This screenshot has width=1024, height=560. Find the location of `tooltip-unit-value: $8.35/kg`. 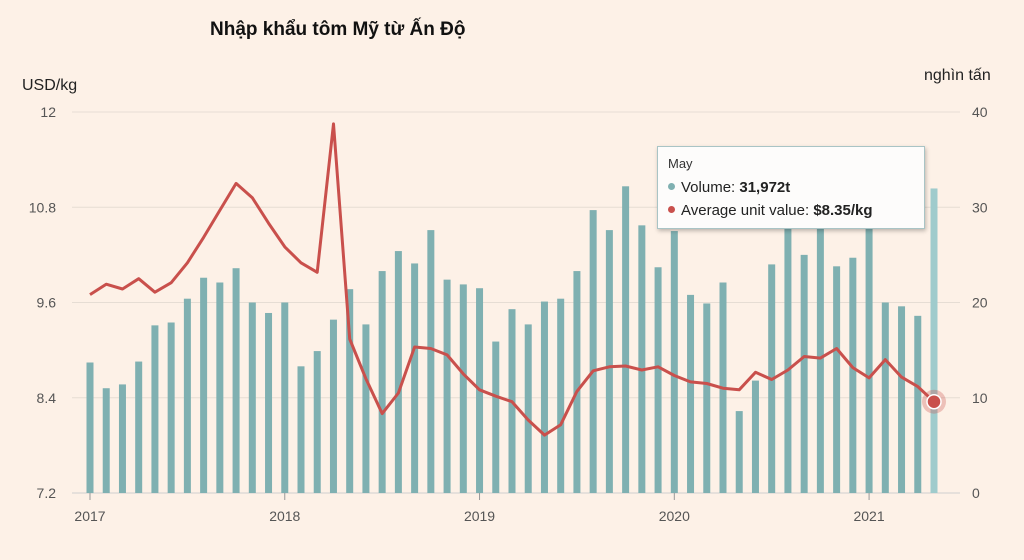

tooltip-unit-value: $8.35/kg is located at coordinates (843, 210).